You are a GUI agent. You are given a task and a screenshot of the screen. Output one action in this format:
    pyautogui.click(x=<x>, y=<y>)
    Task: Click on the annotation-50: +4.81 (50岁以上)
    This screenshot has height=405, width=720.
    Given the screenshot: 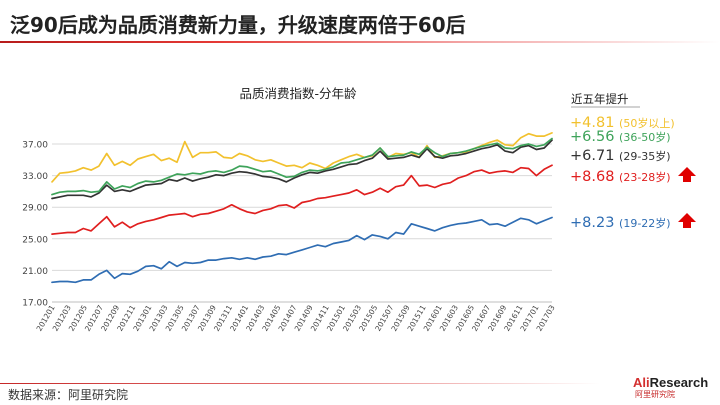 What is the action you would take?
    pyautogui.click(x=622, y=123)
    